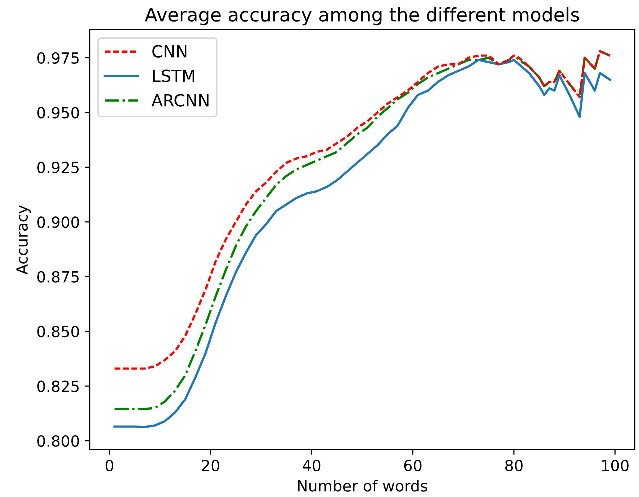 This screenshot has width=639, height=497. Describe the element at coordinates (211, 466) in the screenshot. I see `x-tick-label: 20` at that location.